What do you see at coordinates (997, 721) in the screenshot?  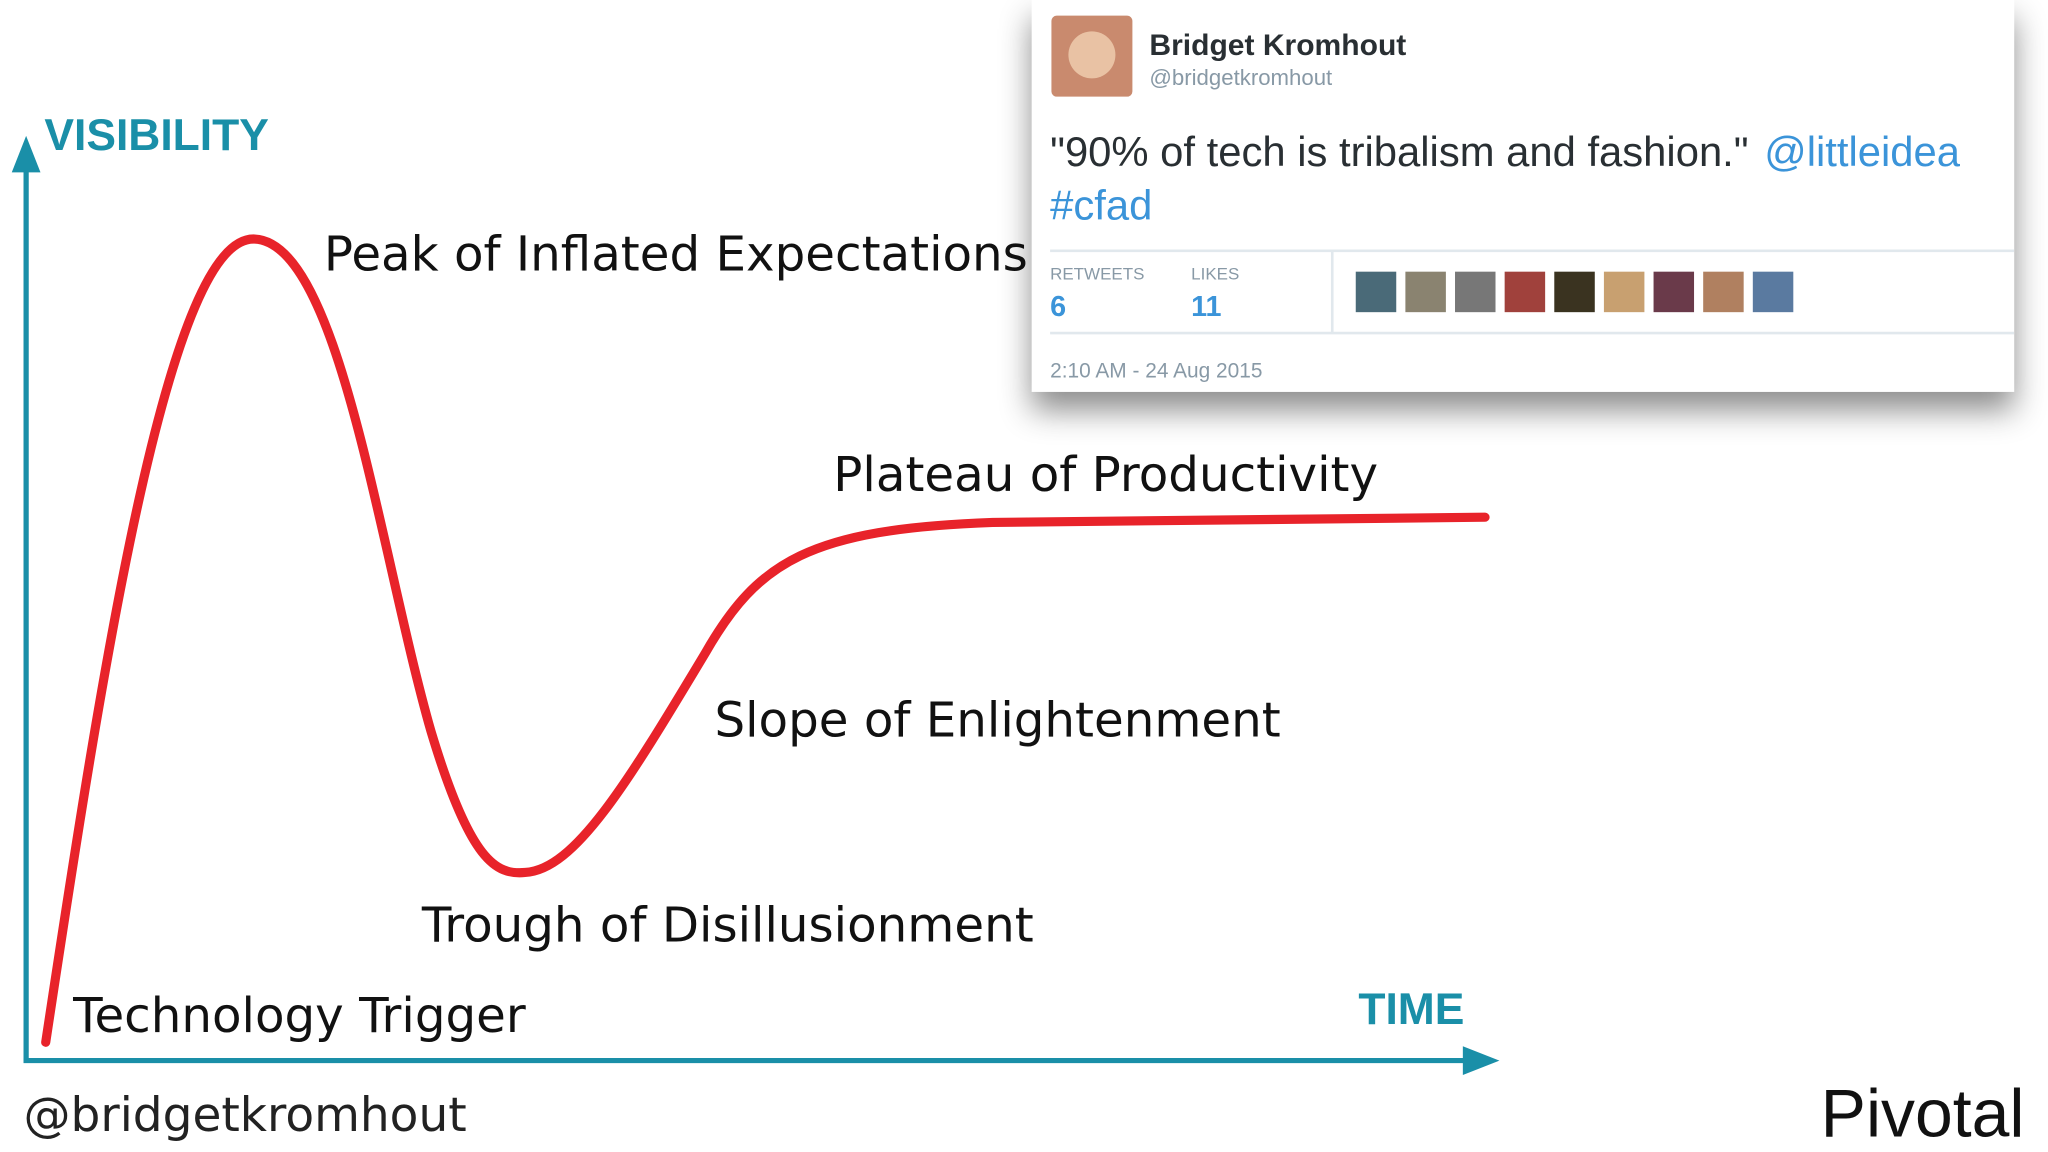 I see `phase-label: Slope of Enlightenment` at bounding box center [997, 721].